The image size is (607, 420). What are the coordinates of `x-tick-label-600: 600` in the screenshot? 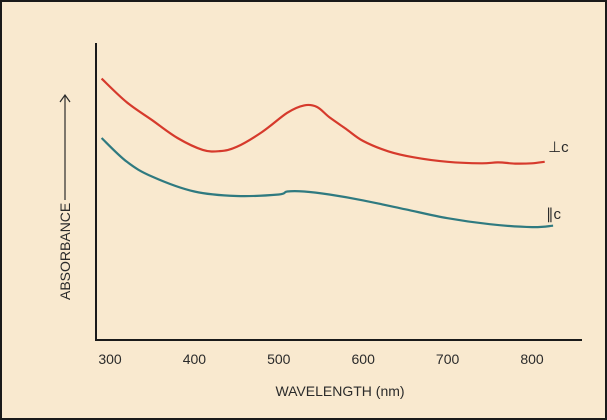 It's located at (364, 359).